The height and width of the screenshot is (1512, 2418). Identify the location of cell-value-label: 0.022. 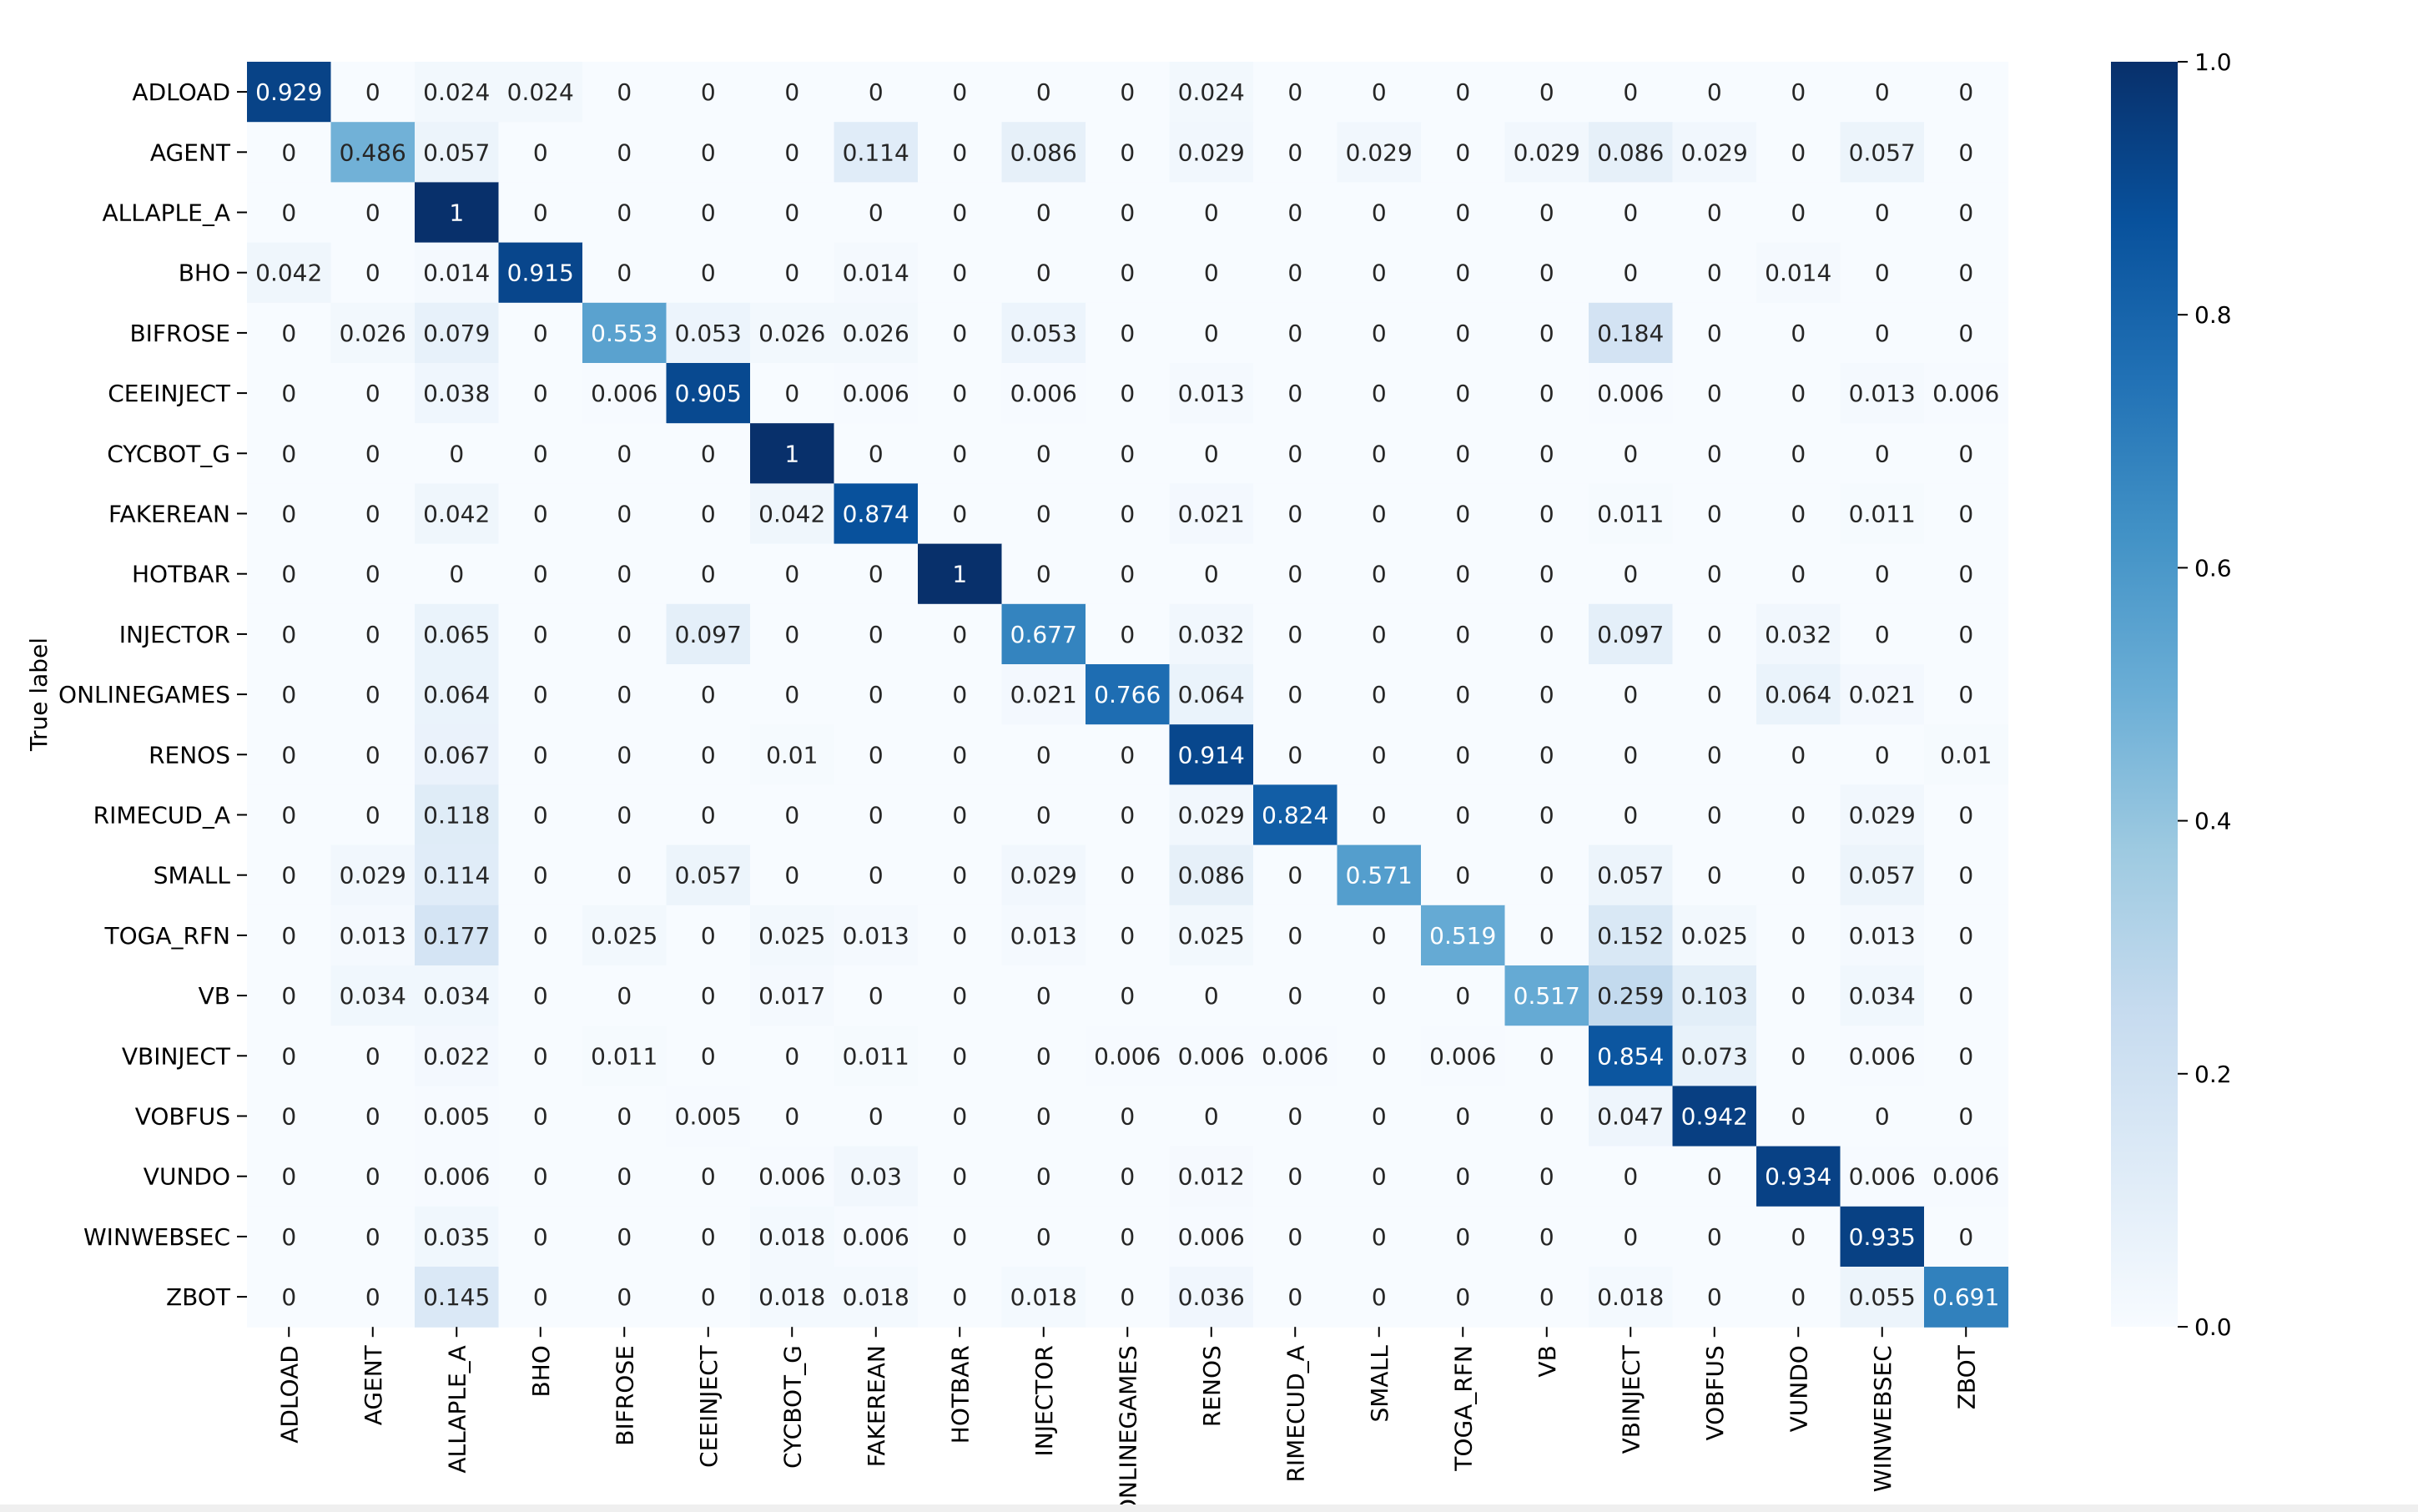
(456, 1056).